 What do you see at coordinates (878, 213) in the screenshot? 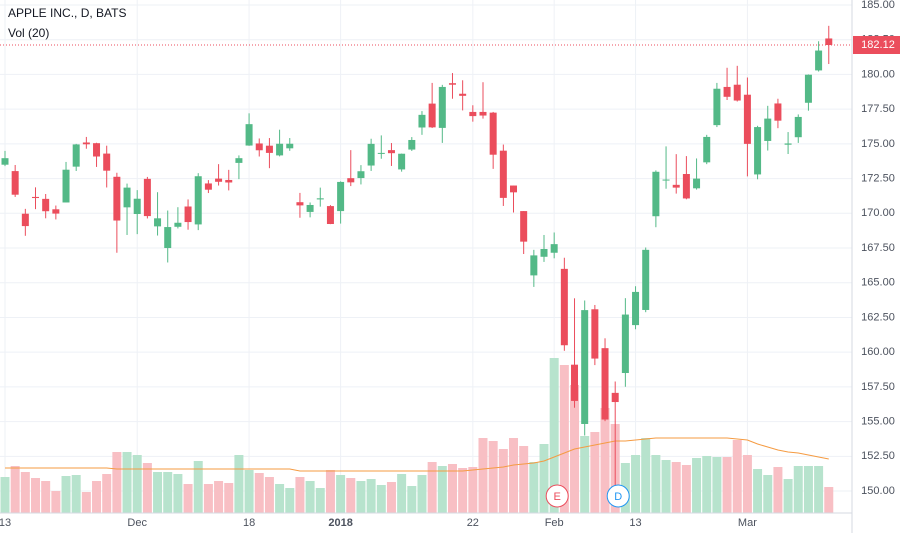
I see `y-tick-label: 170.00` at bounding box center [878, 213].